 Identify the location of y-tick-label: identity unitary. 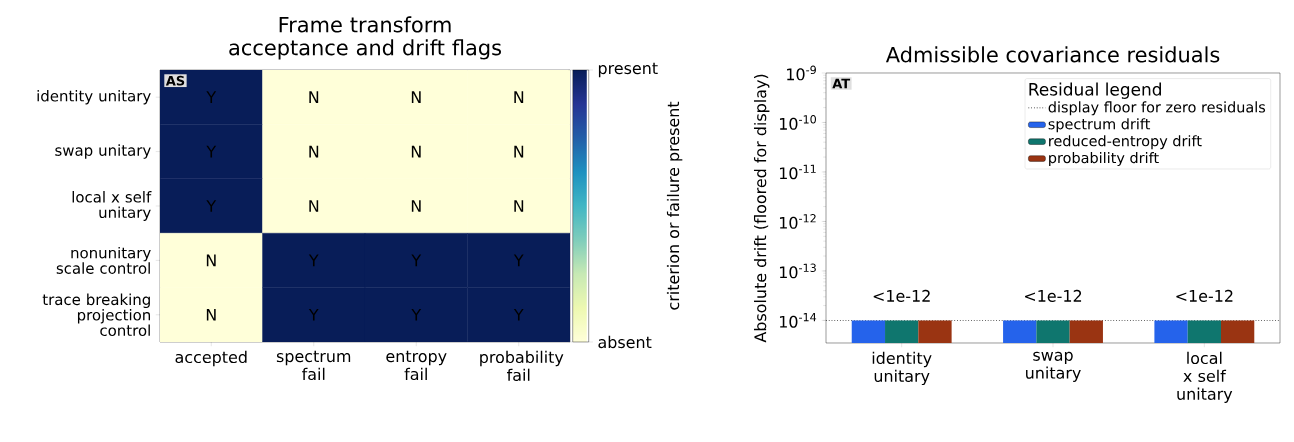
(94, 97).